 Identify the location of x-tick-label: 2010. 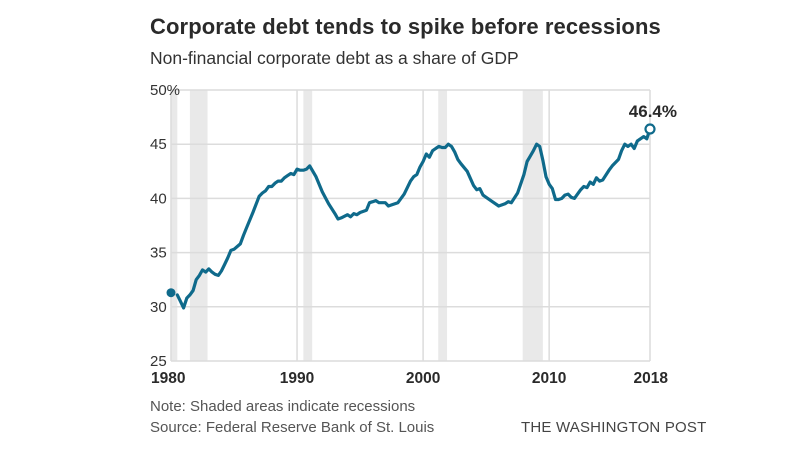
(549, 378).